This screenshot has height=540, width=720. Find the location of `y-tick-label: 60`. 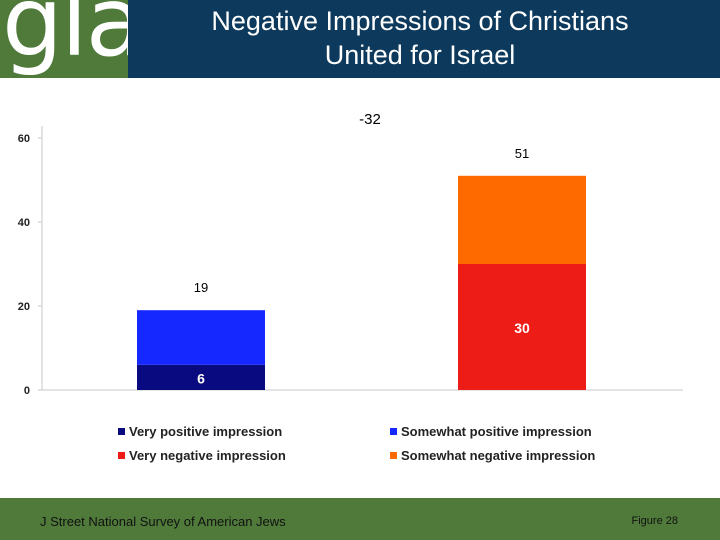

y-tick-label: 60 is located at coordinates (24, 139).